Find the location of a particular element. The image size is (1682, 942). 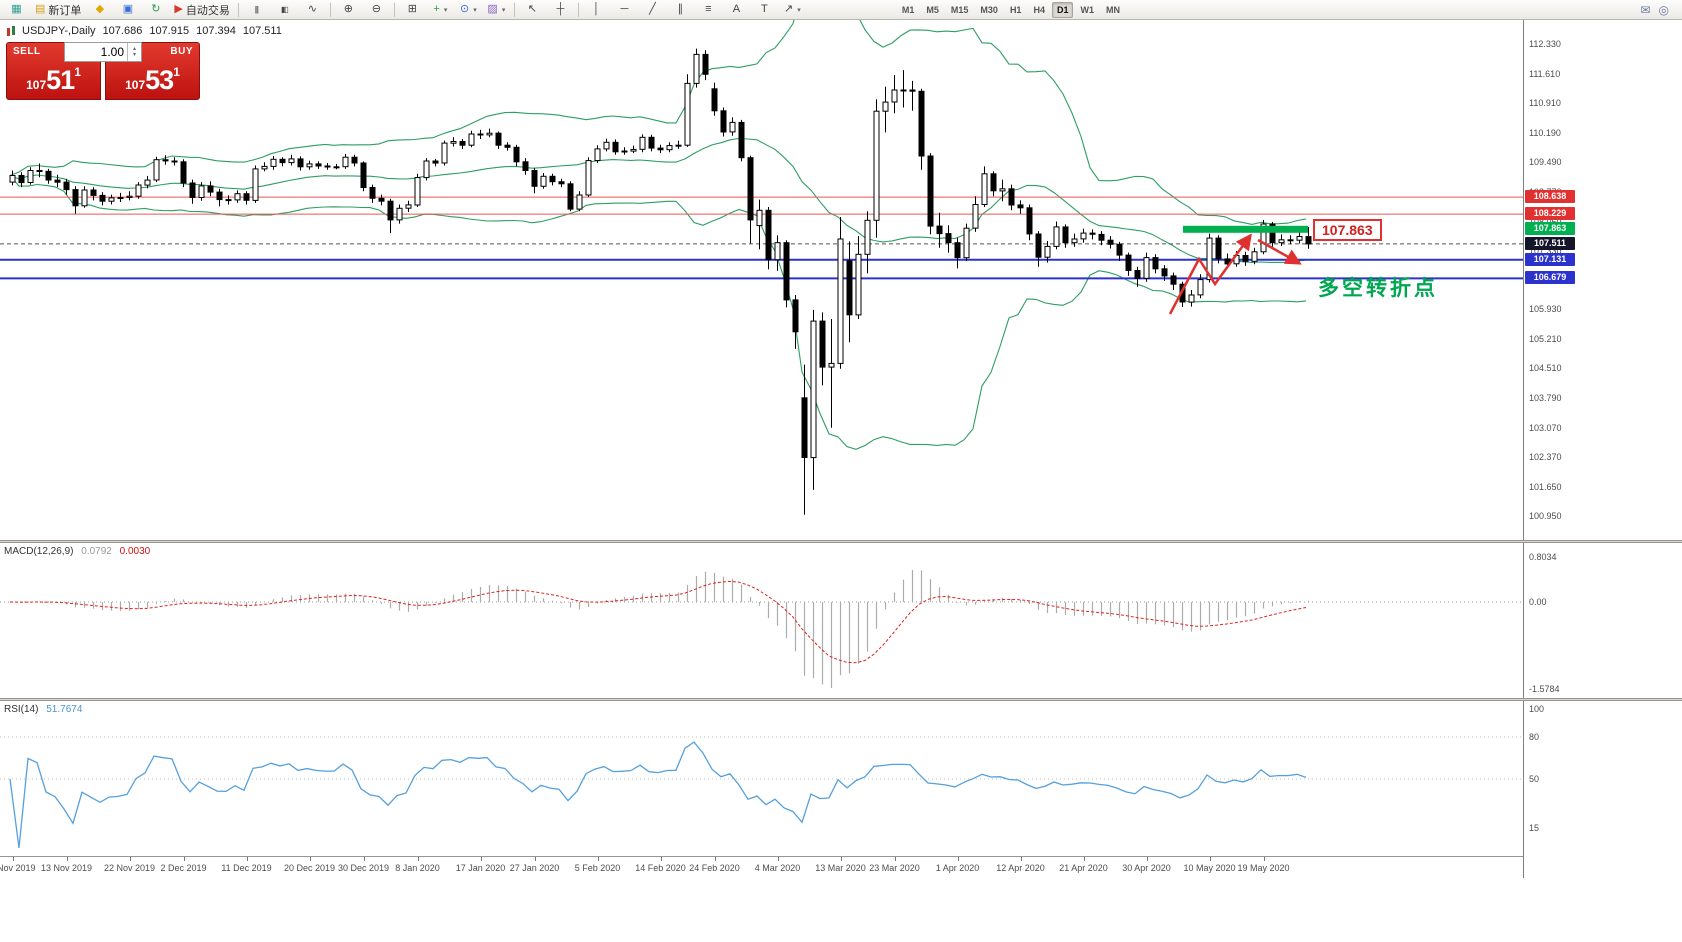

new-chart-icon: ▦ is located at coordinates (16, 9).